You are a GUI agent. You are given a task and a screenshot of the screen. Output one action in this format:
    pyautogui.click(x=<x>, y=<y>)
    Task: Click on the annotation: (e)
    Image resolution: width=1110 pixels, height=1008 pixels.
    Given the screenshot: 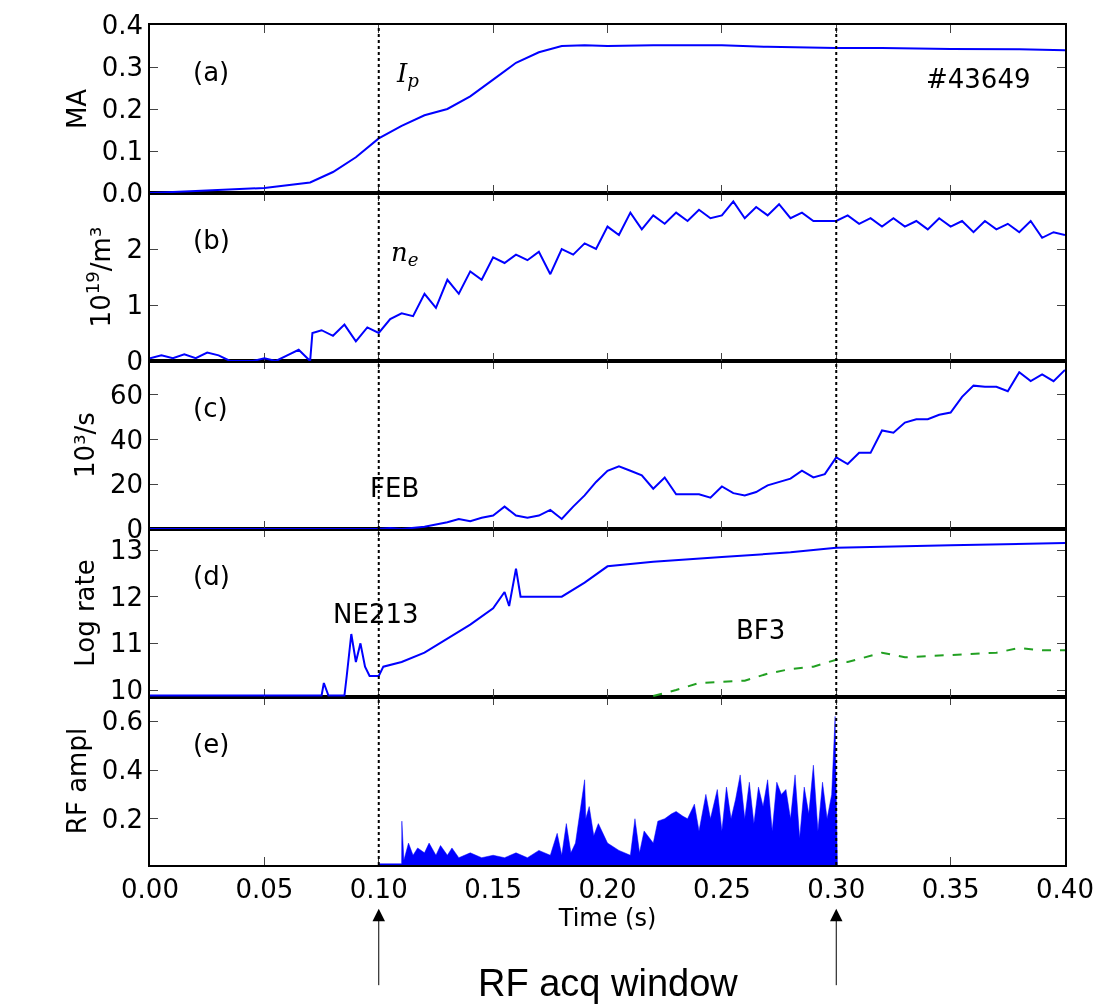 What is the action you would take?
    pyautogui.click(x=211, y=744)
    